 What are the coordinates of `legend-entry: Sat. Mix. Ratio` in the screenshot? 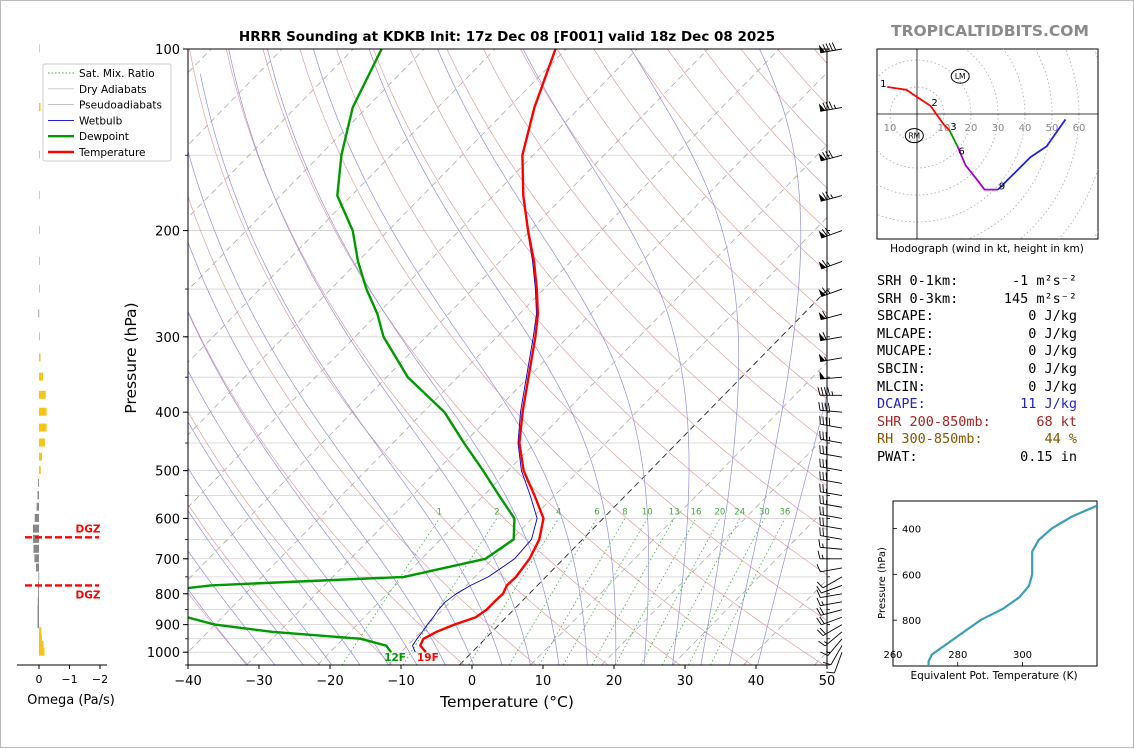 It's located at (117, 74).